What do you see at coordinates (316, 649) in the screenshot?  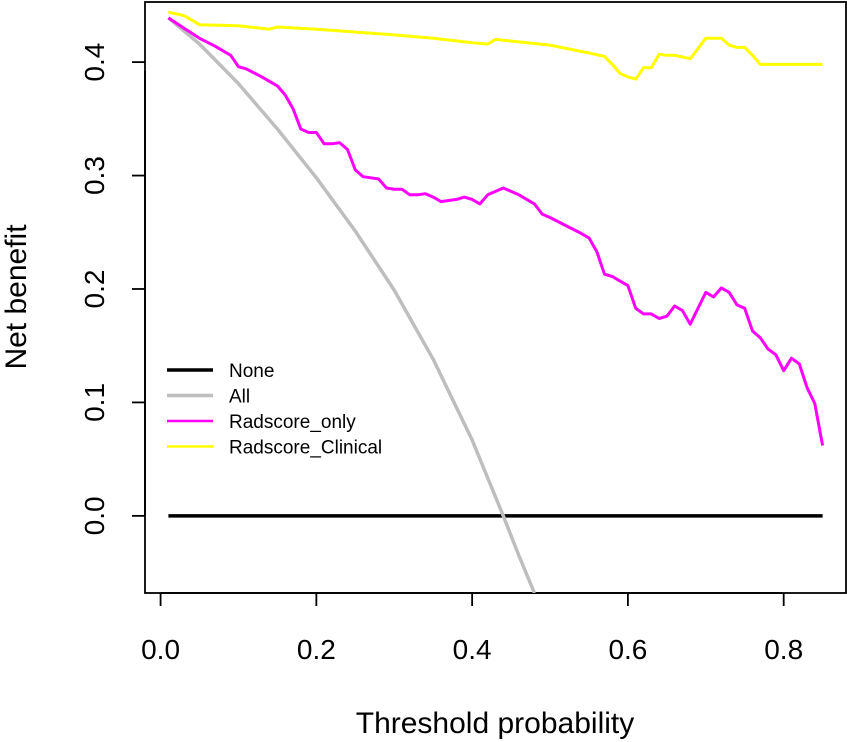 I see `x-tick-label: 0.2` at bounding box center [316, 649].